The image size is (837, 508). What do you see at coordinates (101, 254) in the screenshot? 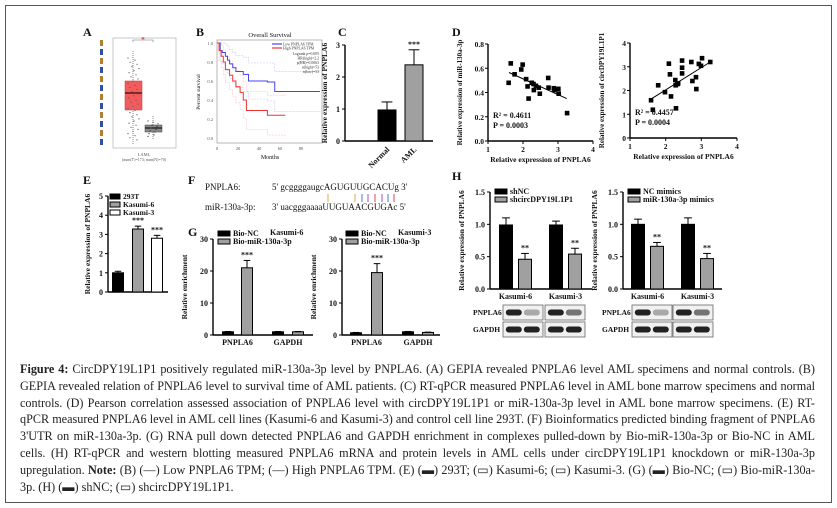
I see `panel-e-y-tick-label: 2` at bounding box center [101, 254].